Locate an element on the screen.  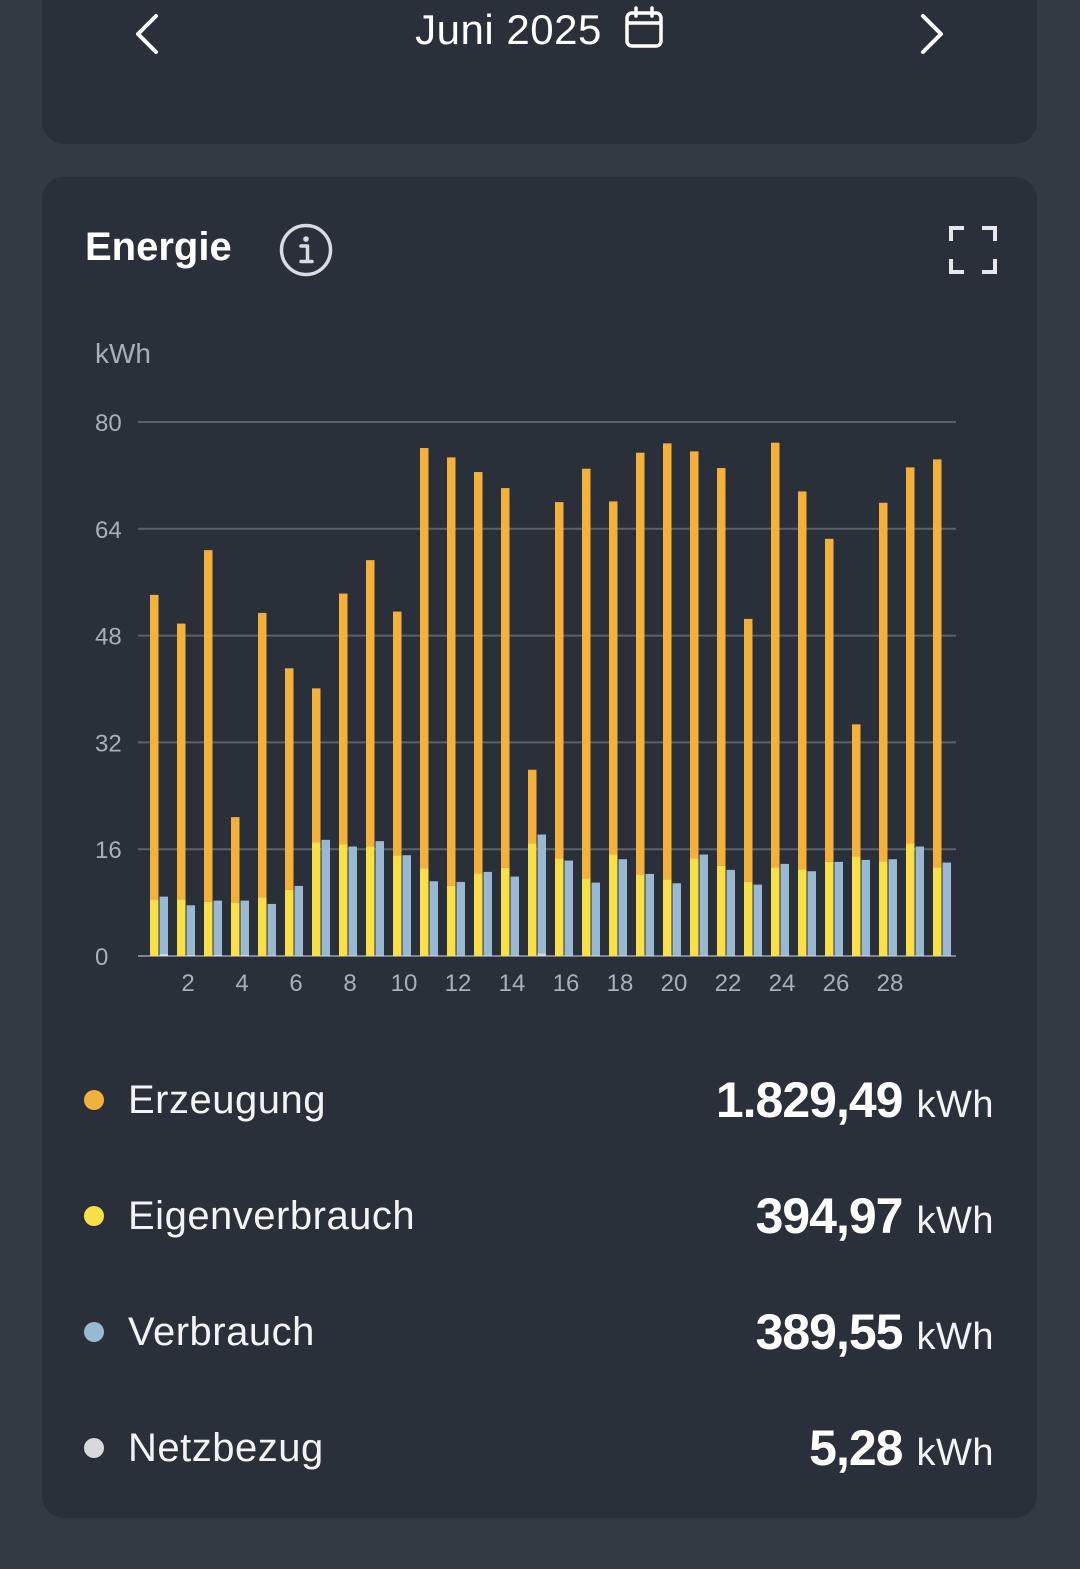
chevron-left-icon is located at coordinates (147, 34).